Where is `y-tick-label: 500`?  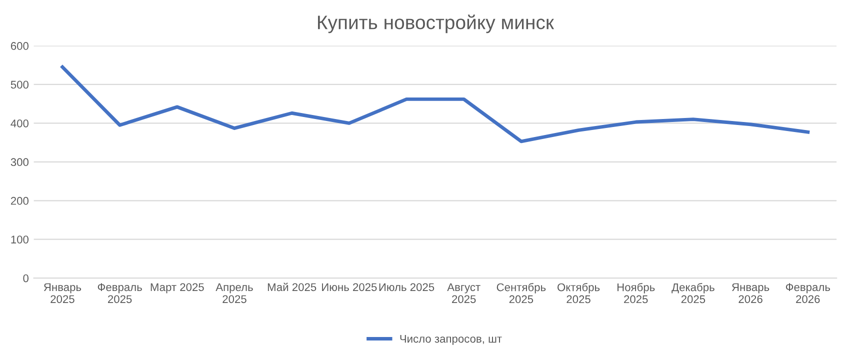
y-tick-label: 500 is located at coordinates (19, 84).